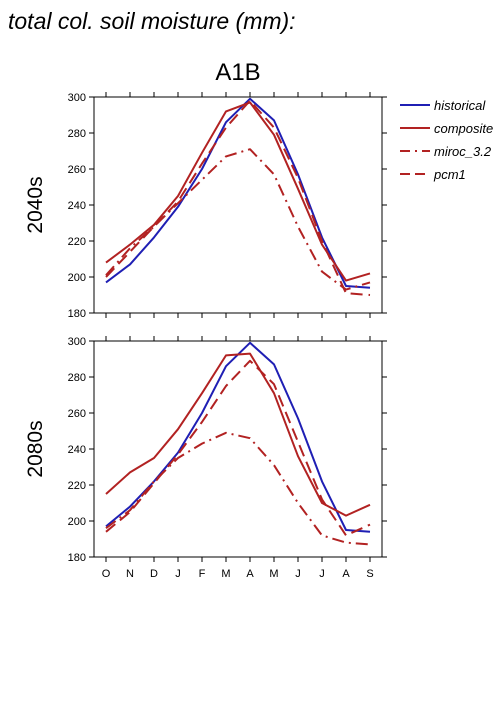 This screenshot has height=709, width=501. I want to click on legend-label-historical: historical, so click(460, 105).